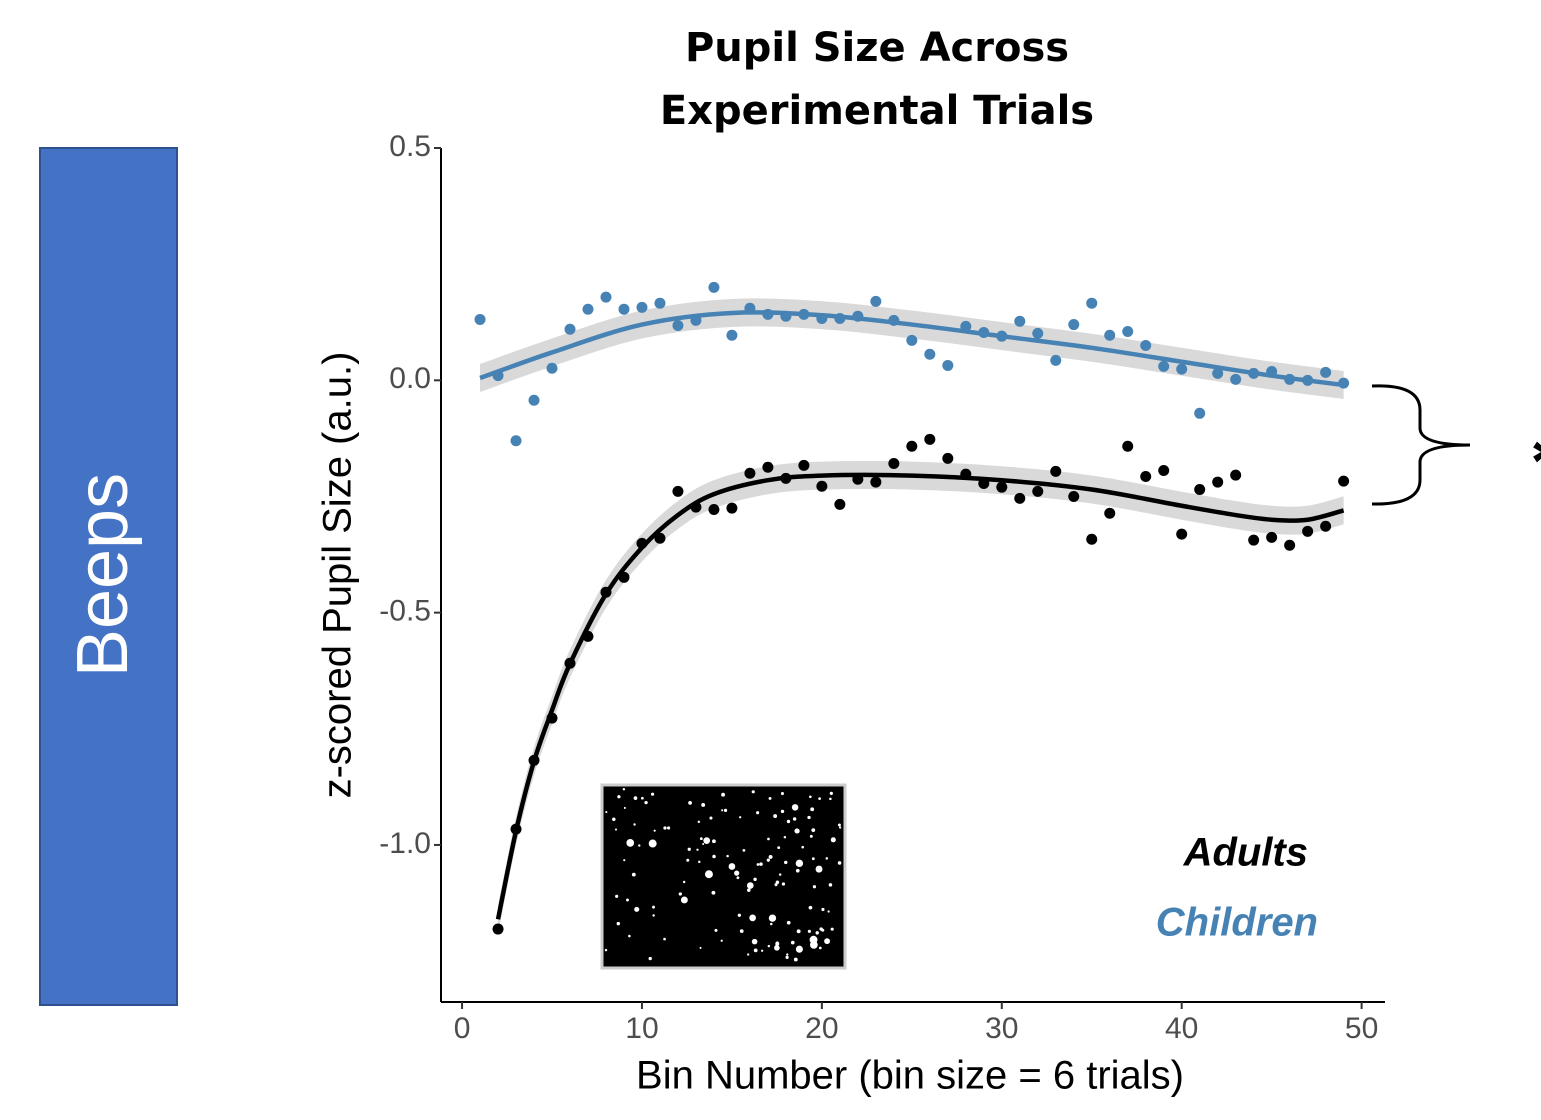 The image size is (1541, 1120). Describe the element at coordinates (912, 348) in the screenshot. I see `confidence-band` at that location.